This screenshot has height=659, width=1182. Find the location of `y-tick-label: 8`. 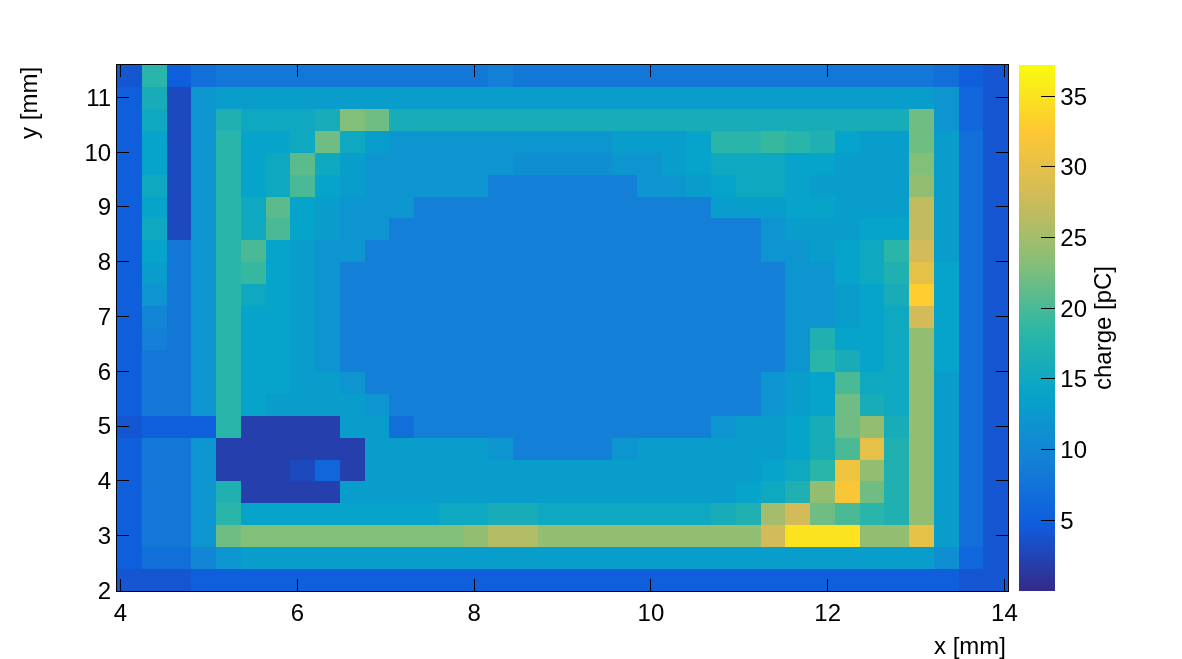

y-tick-label: 8 is located at coordinates (104, 262).